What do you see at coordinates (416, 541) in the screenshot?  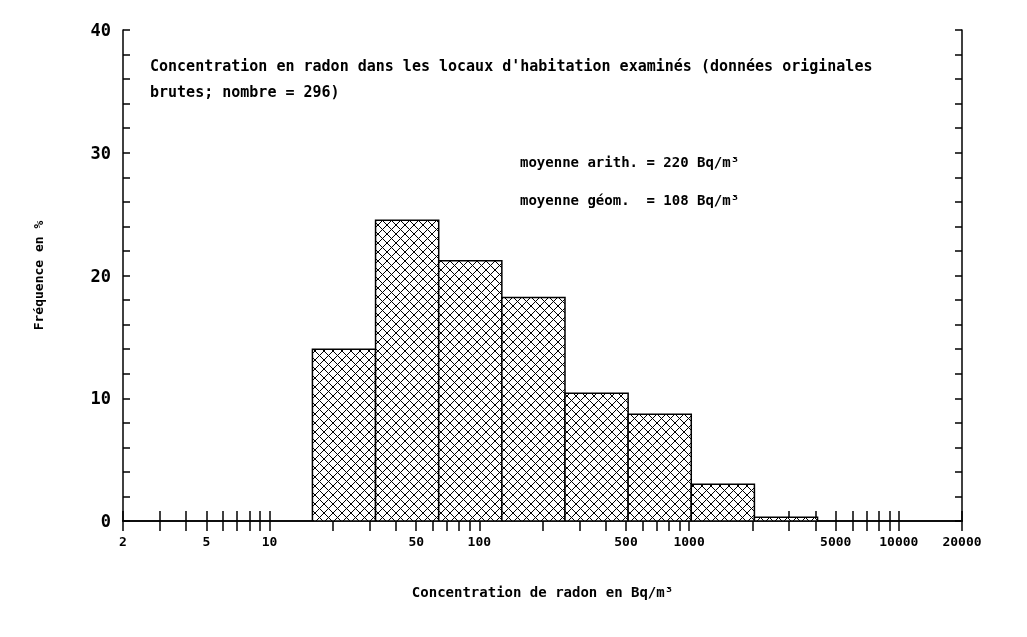 I see `x-tick-label: 50` at bounding box center [416, 541].